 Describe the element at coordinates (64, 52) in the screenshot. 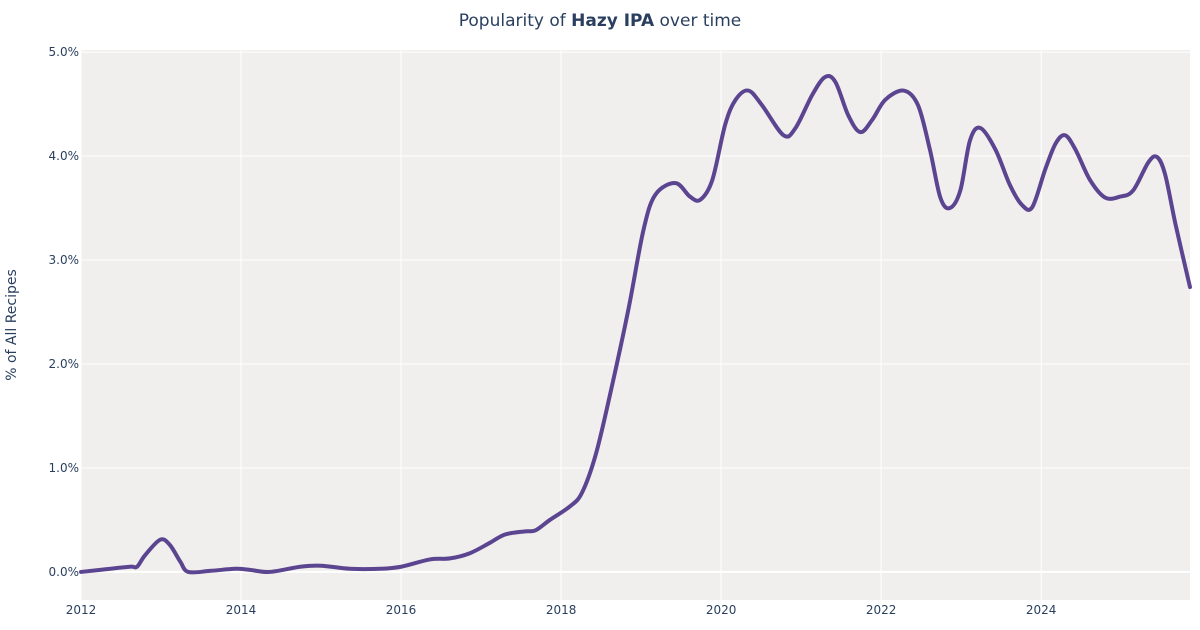

I see `y-tick-label: 5.0%` at that location.